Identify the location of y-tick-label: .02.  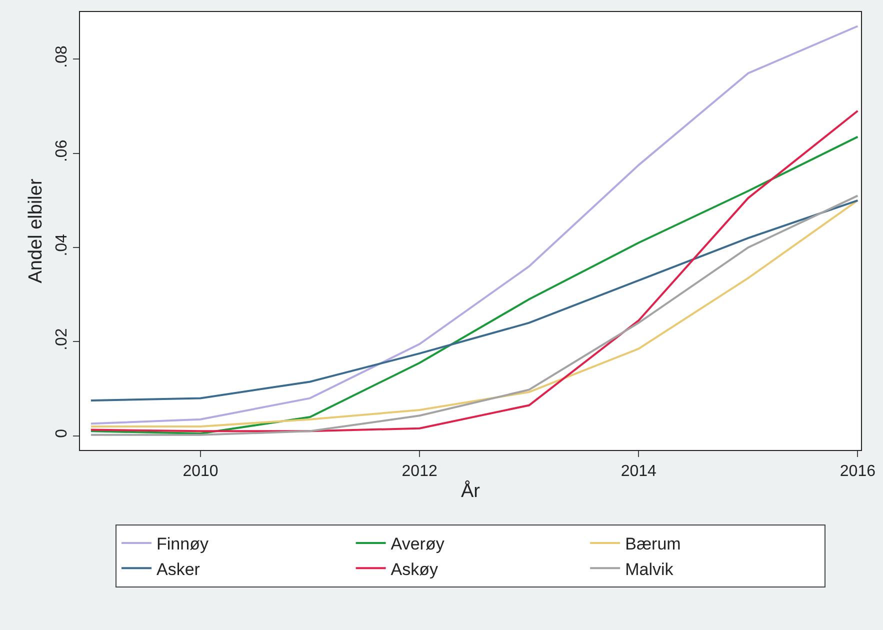
(62, 339).